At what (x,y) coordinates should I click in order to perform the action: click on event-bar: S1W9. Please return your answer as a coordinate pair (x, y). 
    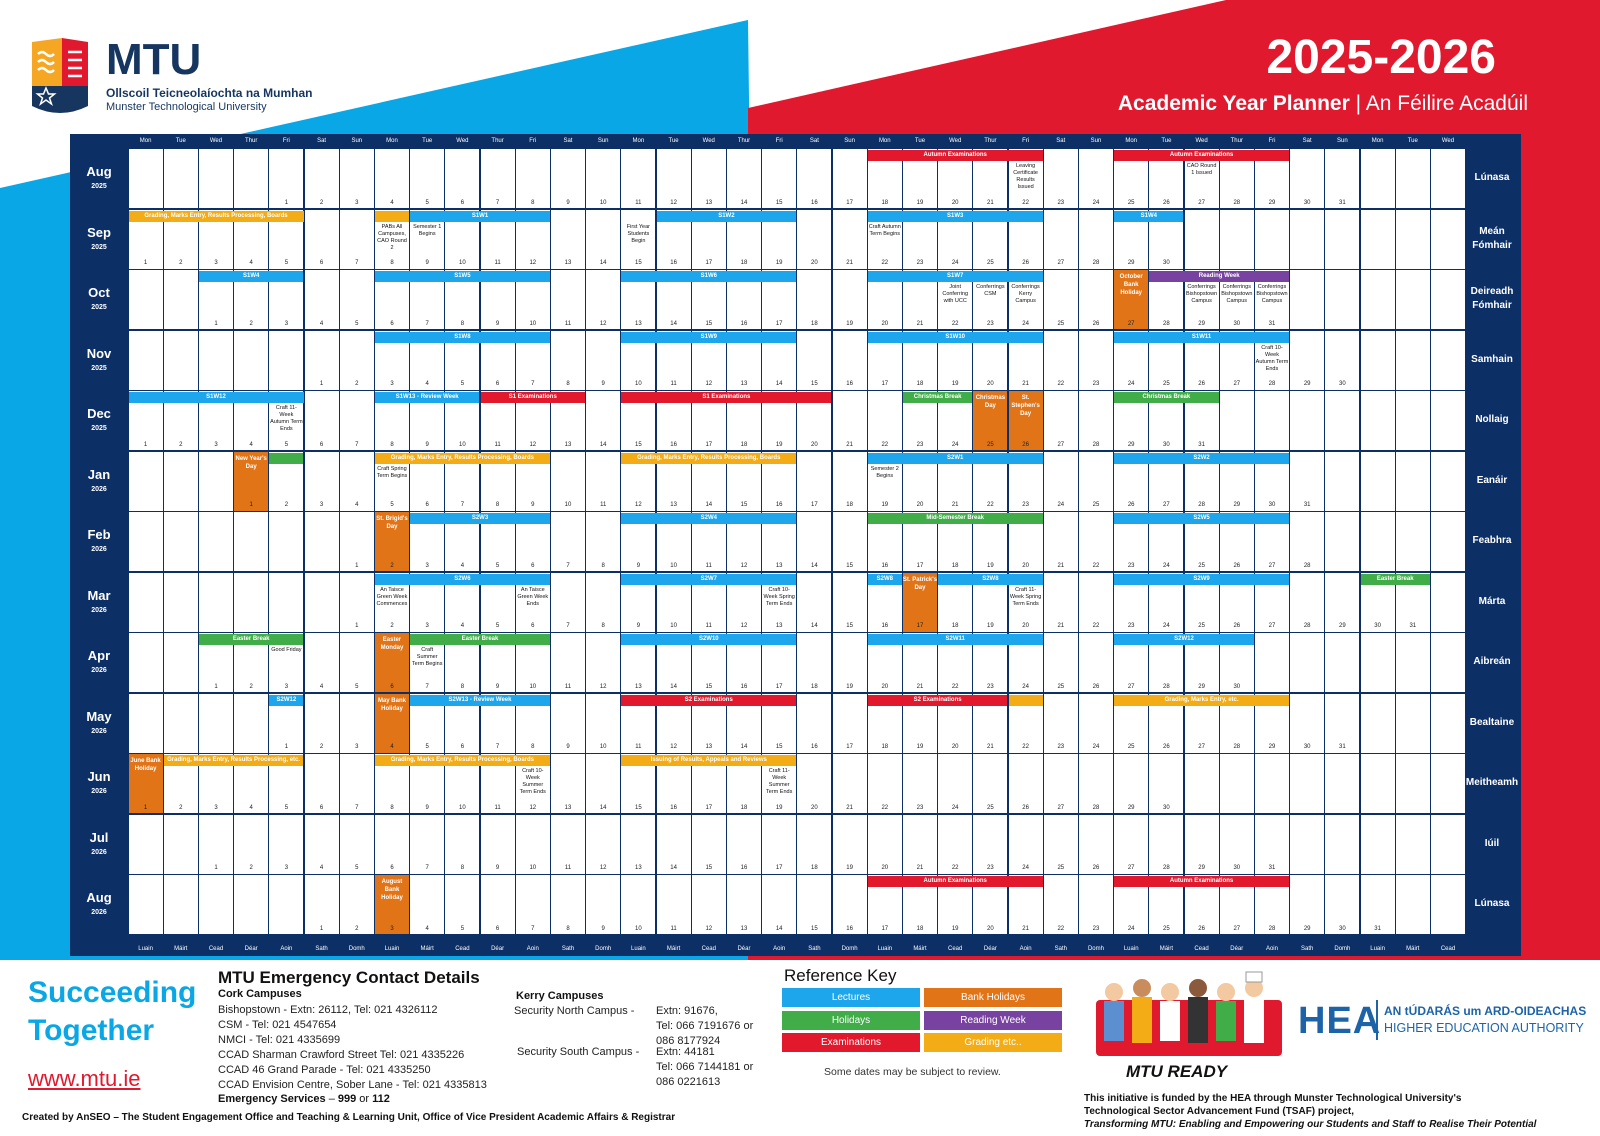
    Looking at the image, I should click on (709, 337).